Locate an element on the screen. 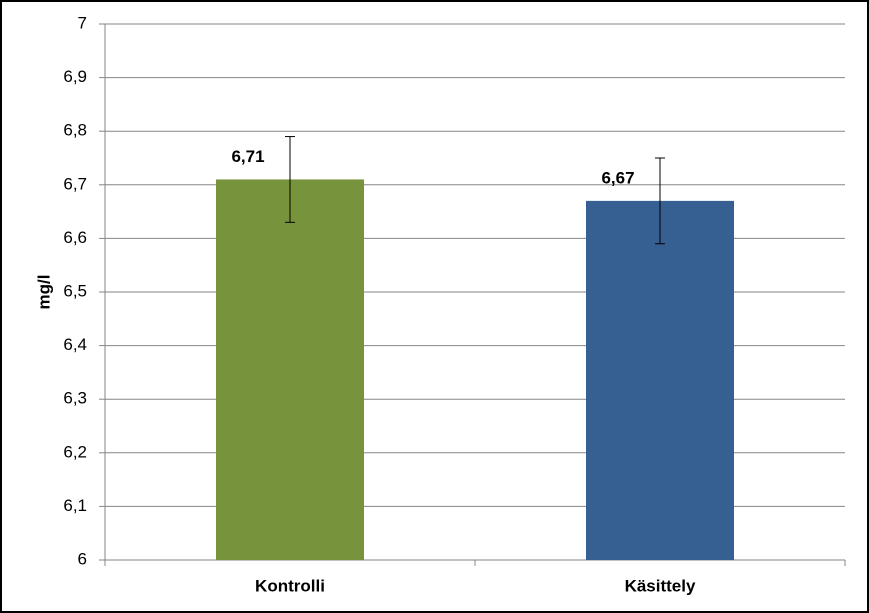 Image resolution: width=869 pixels, height=613 pixels. y-tick-label: 6,8 is located at coordinates (75, 130).